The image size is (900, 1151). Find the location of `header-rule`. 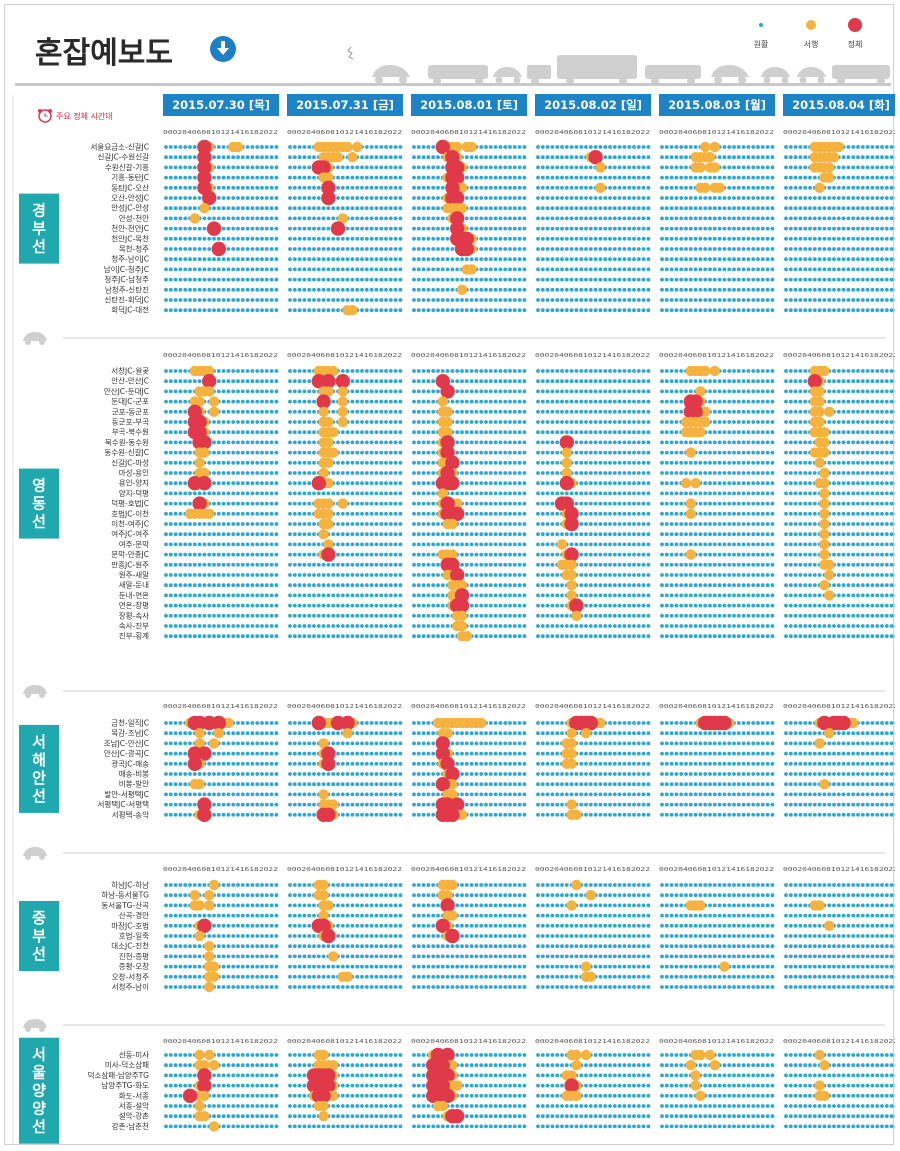

header-rule is located at coordinates (453, 84).